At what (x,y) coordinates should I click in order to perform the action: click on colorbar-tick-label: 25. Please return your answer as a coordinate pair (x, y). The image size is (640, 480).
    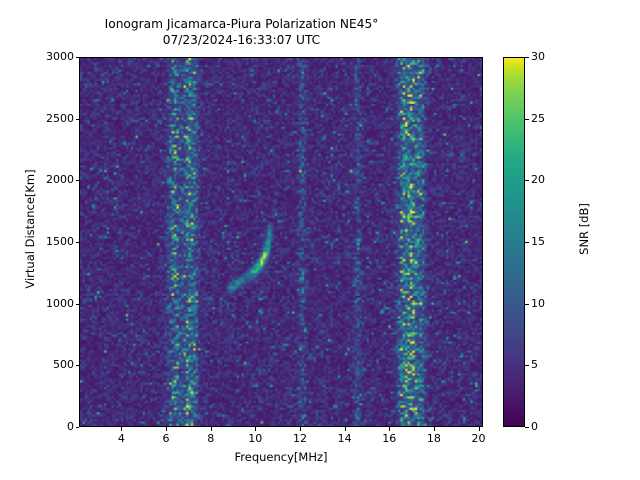
    Looking at the image, I should click on (538, 118).